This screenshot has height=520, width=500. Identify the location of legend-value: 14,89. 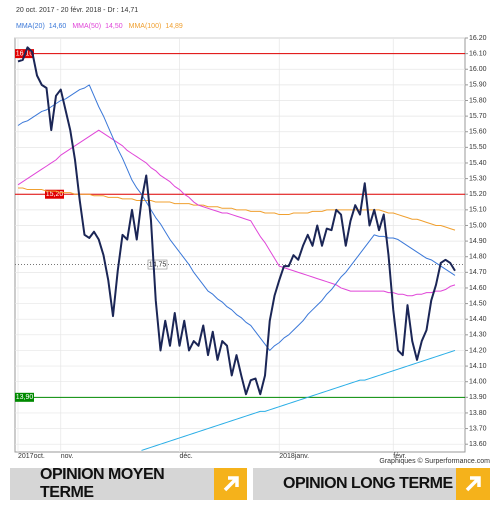
(174, 26).